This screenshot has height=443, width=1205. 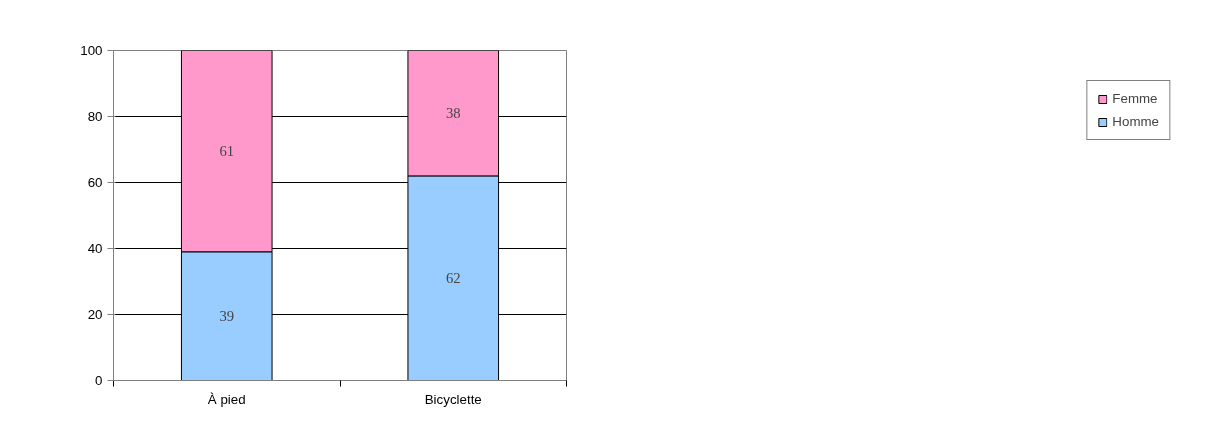 I want to click on y-tick-label: 20, so click(x=95, y=314).